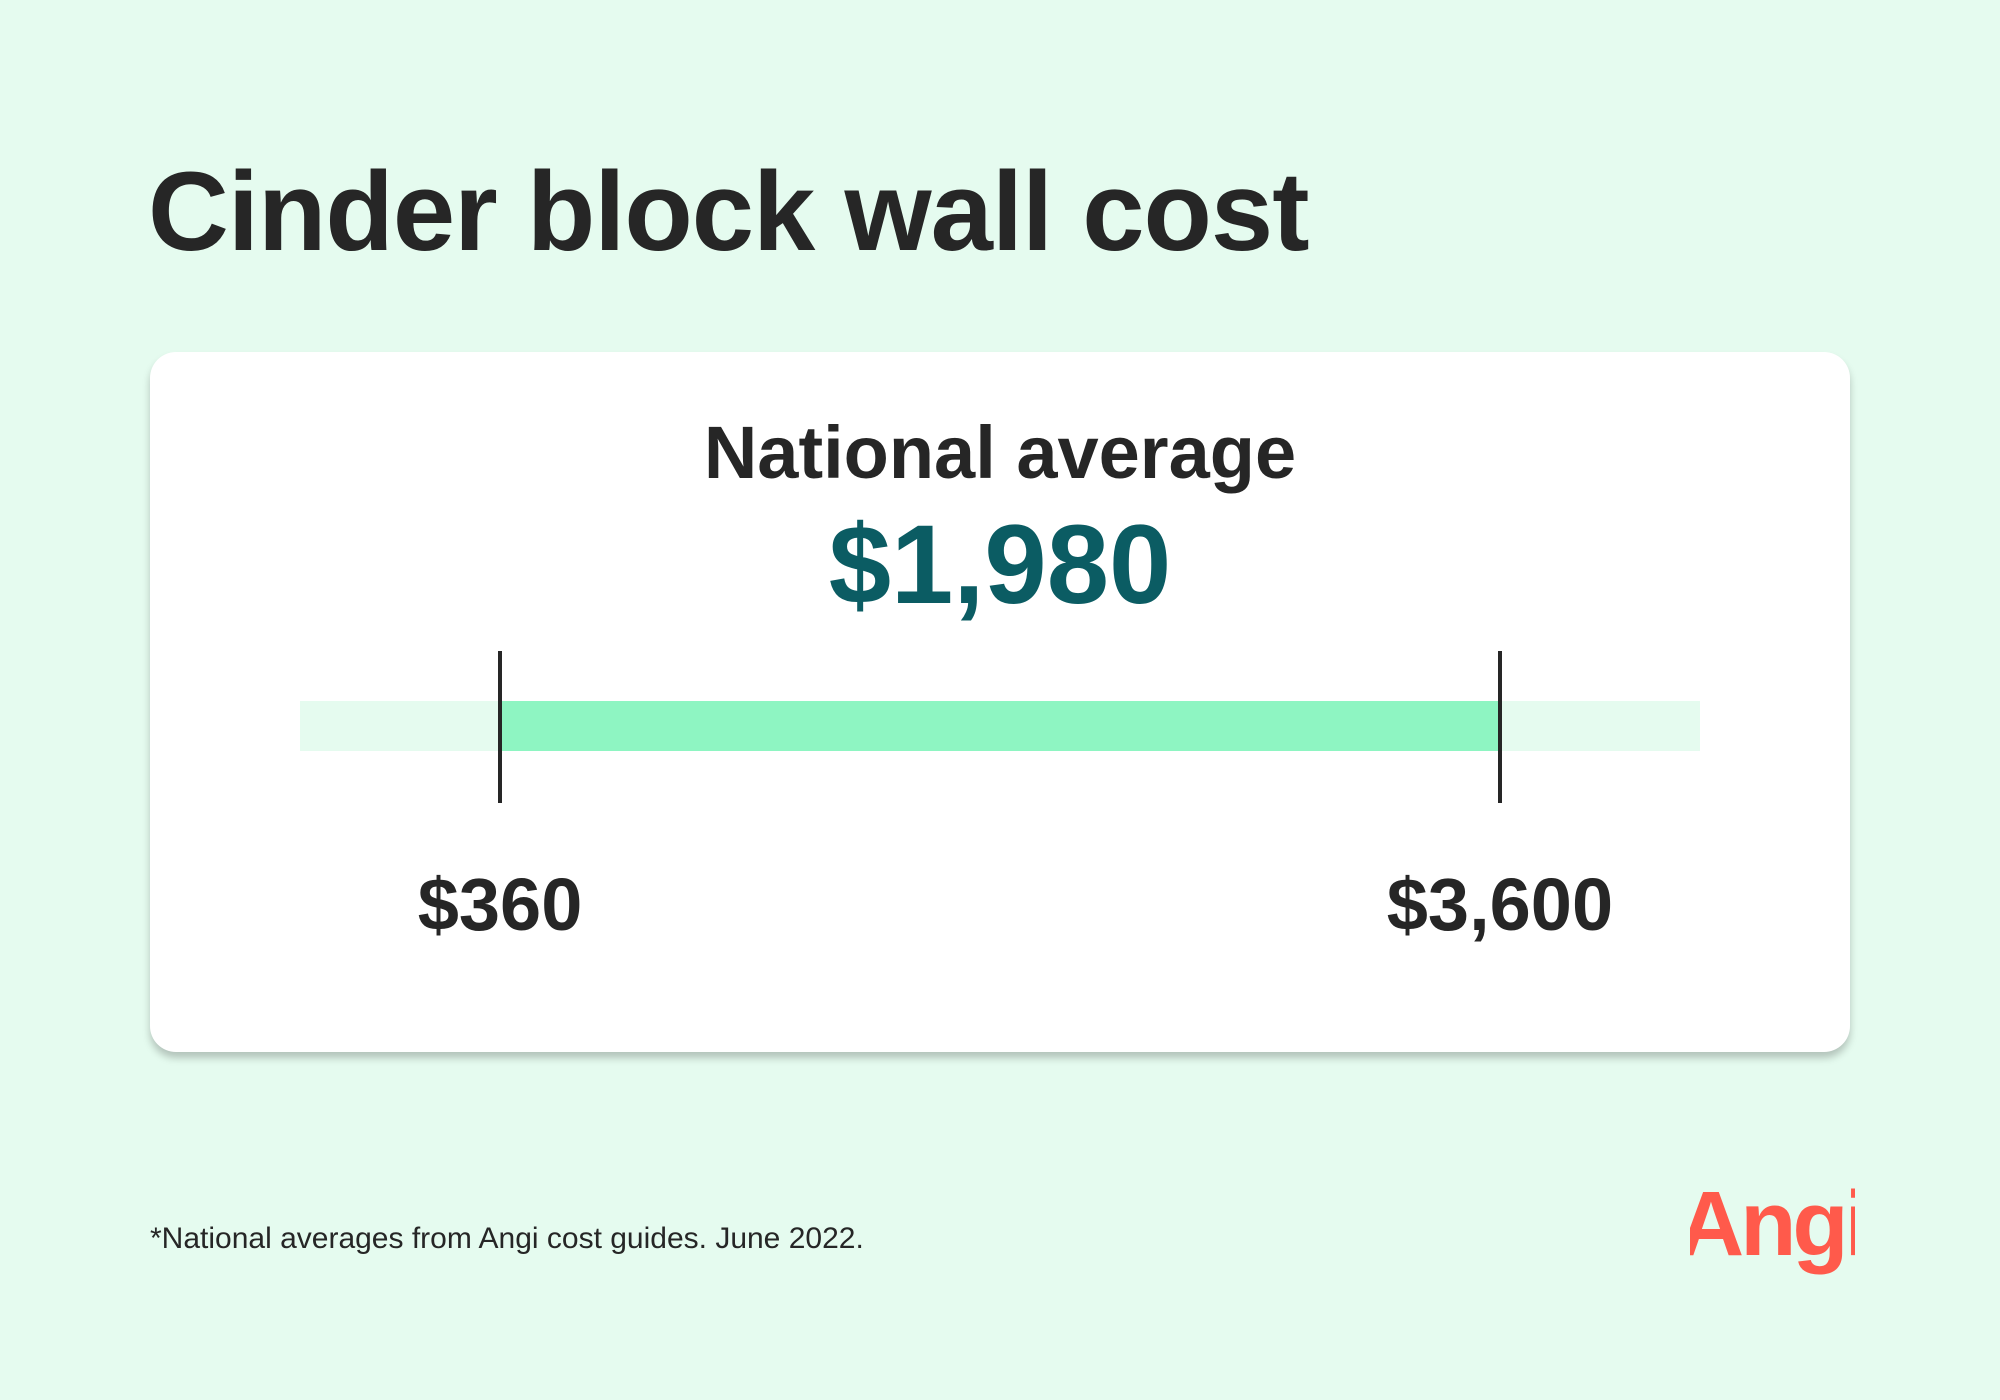 This screenshot has width=2000, height=1400. What do you see at coordinates (1500, 904) in the screenshot?
I see `high-cost-label: $3,600` at bounding box center [1500, 904].